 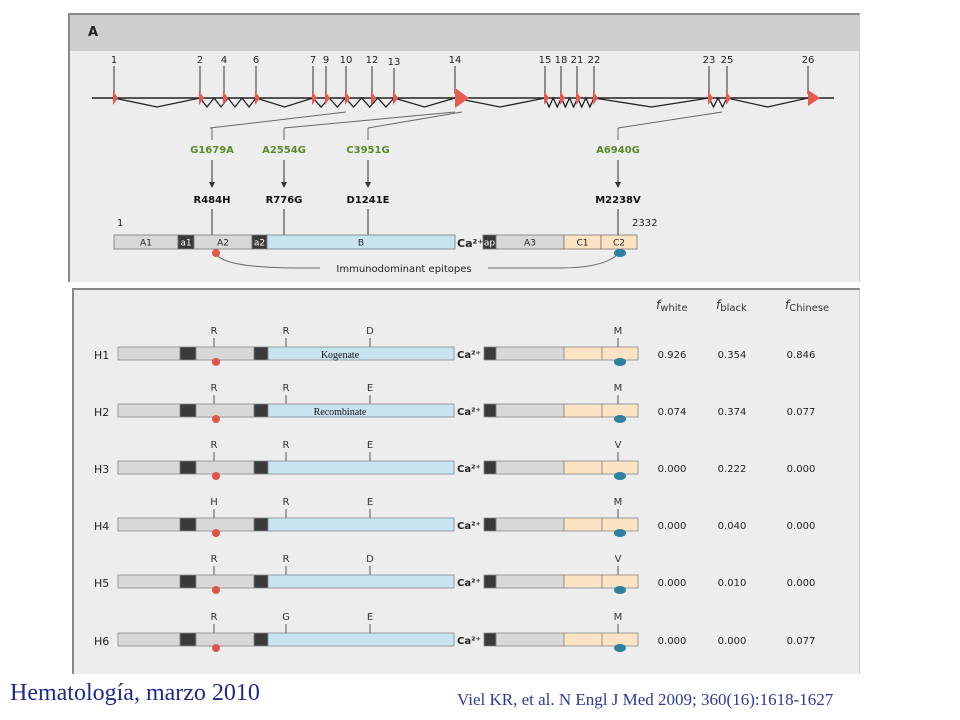 What do you see at coordinates (530, 244) in the screenshot?
I see `domain-label: A3` at bounding box center [530, 244].